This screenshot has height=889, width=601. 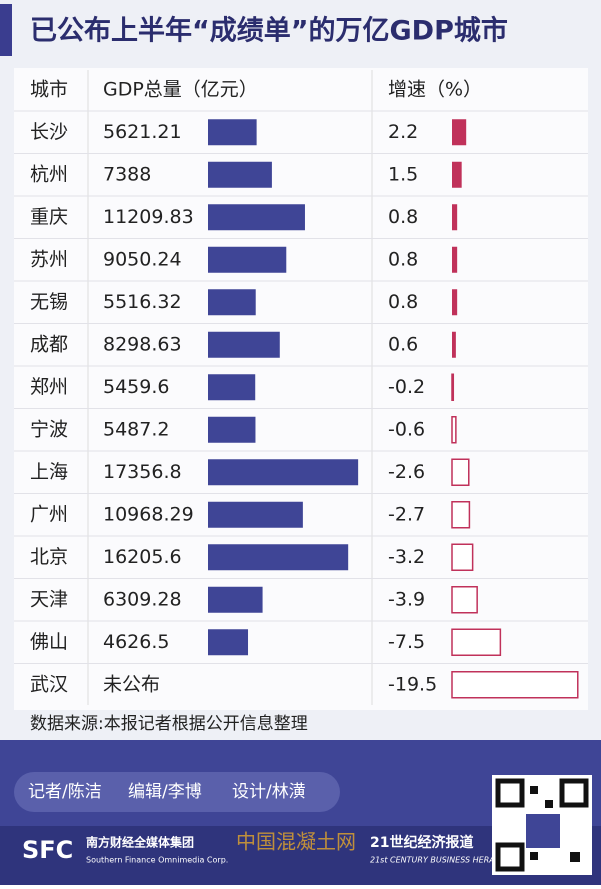 What do you see at coordinates (142, 259) in the screenshot?
I see `gdp: 9050.24` at bounding box center [142, 259].